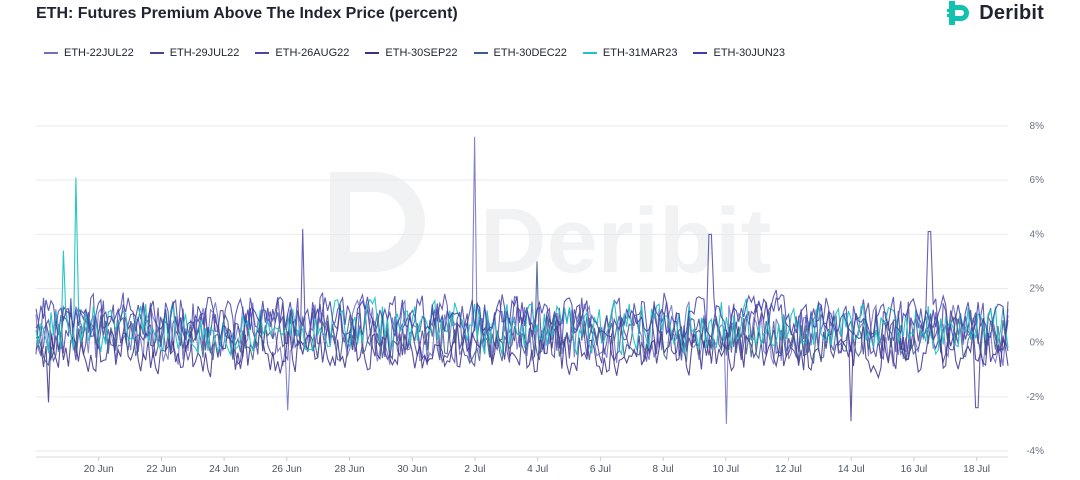  I want to click on legend-label: ETH-26AUG22, so click(312, 53).